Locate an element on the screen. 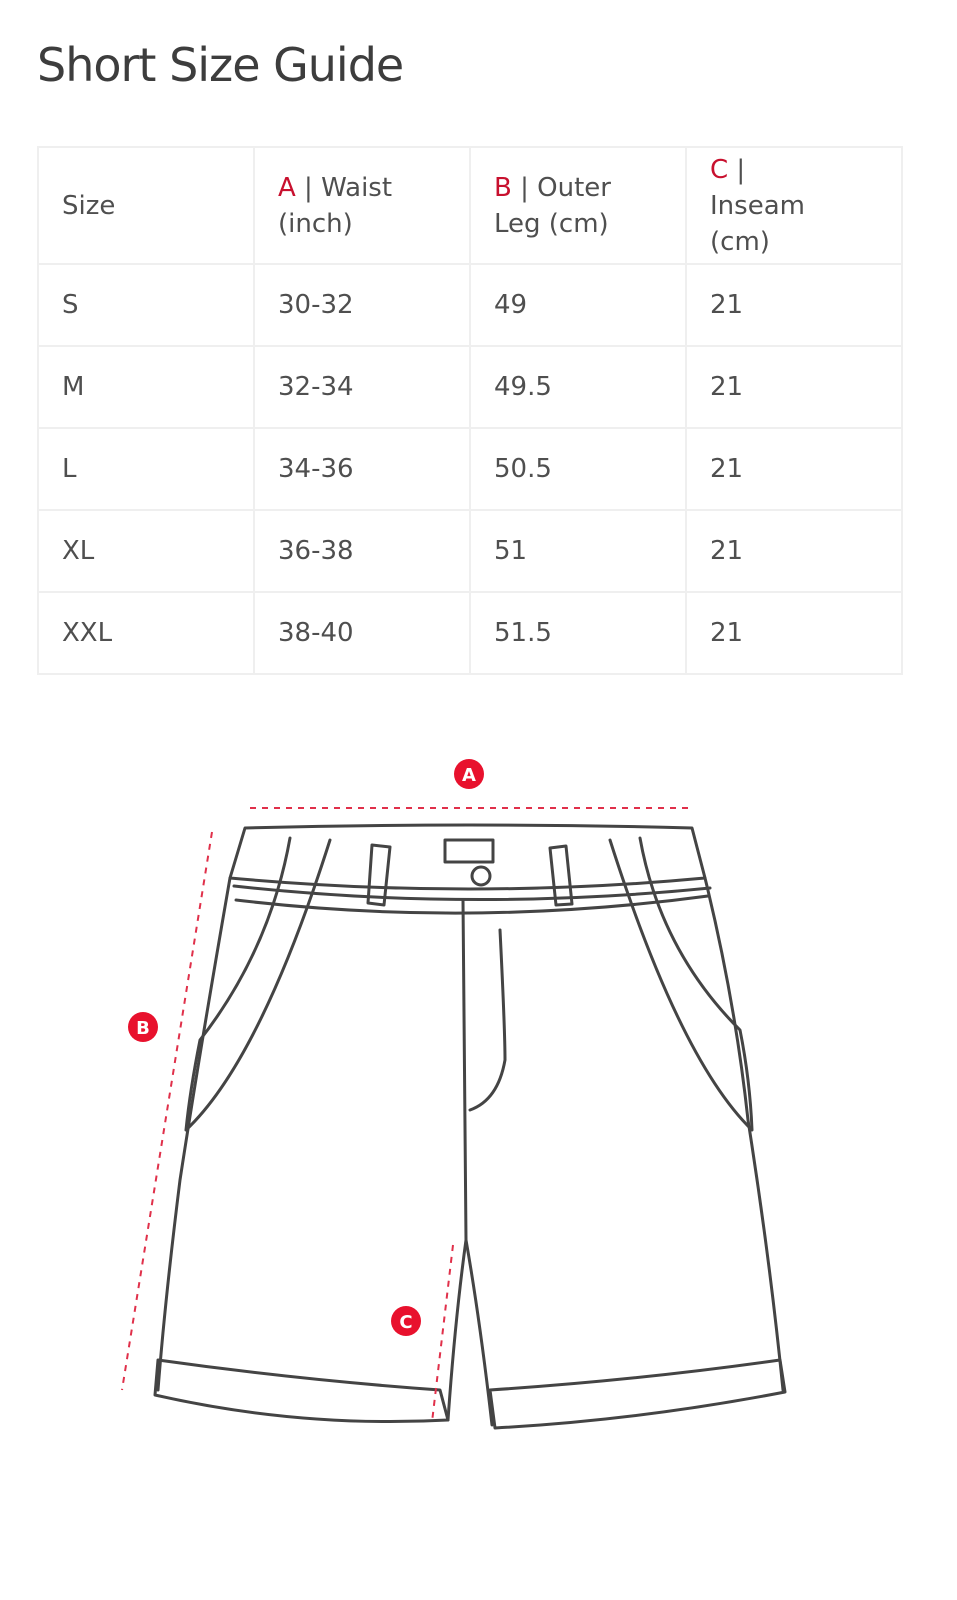  marker-b: B is located at coordinates (143, 1027).